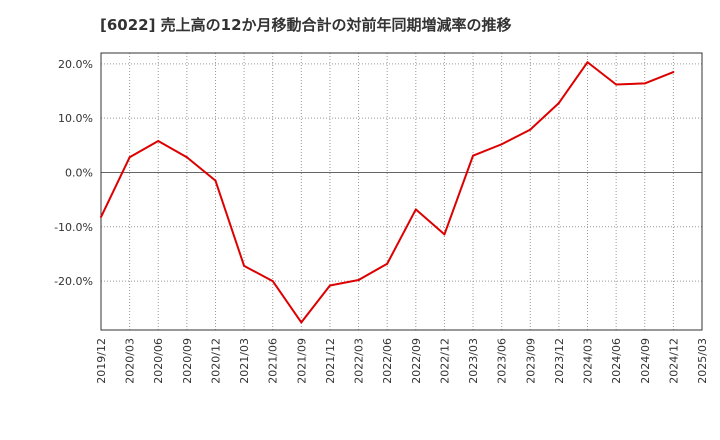 This screenshot has height=440, width=720. Describe the element at coordinates (73, 227) in the screenshot. I see `y-tick-label: -10.0%` at that location.